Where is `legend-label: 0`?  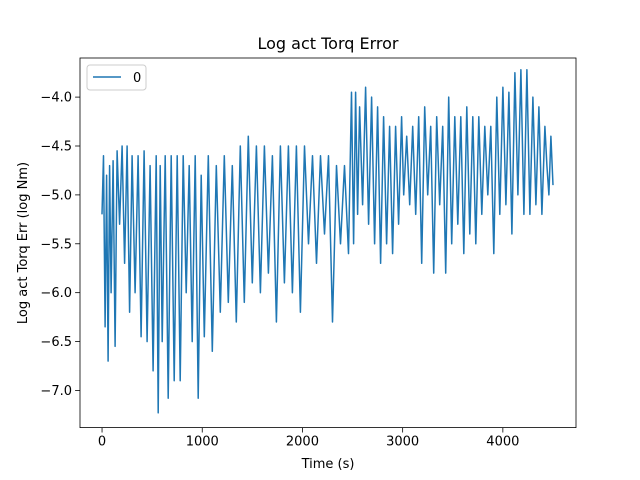
legend-label: 0 is located at coordinates (137, 78).